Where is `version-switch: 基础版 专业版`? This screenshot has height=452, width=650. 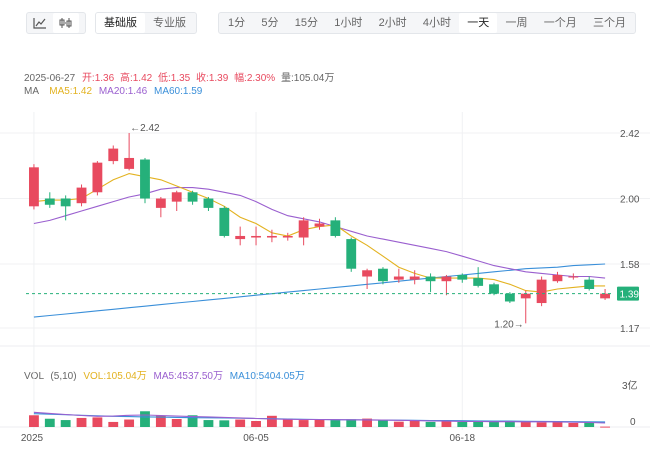
version-switch: 基础版 专业版 is located at coordinates (146, 23).